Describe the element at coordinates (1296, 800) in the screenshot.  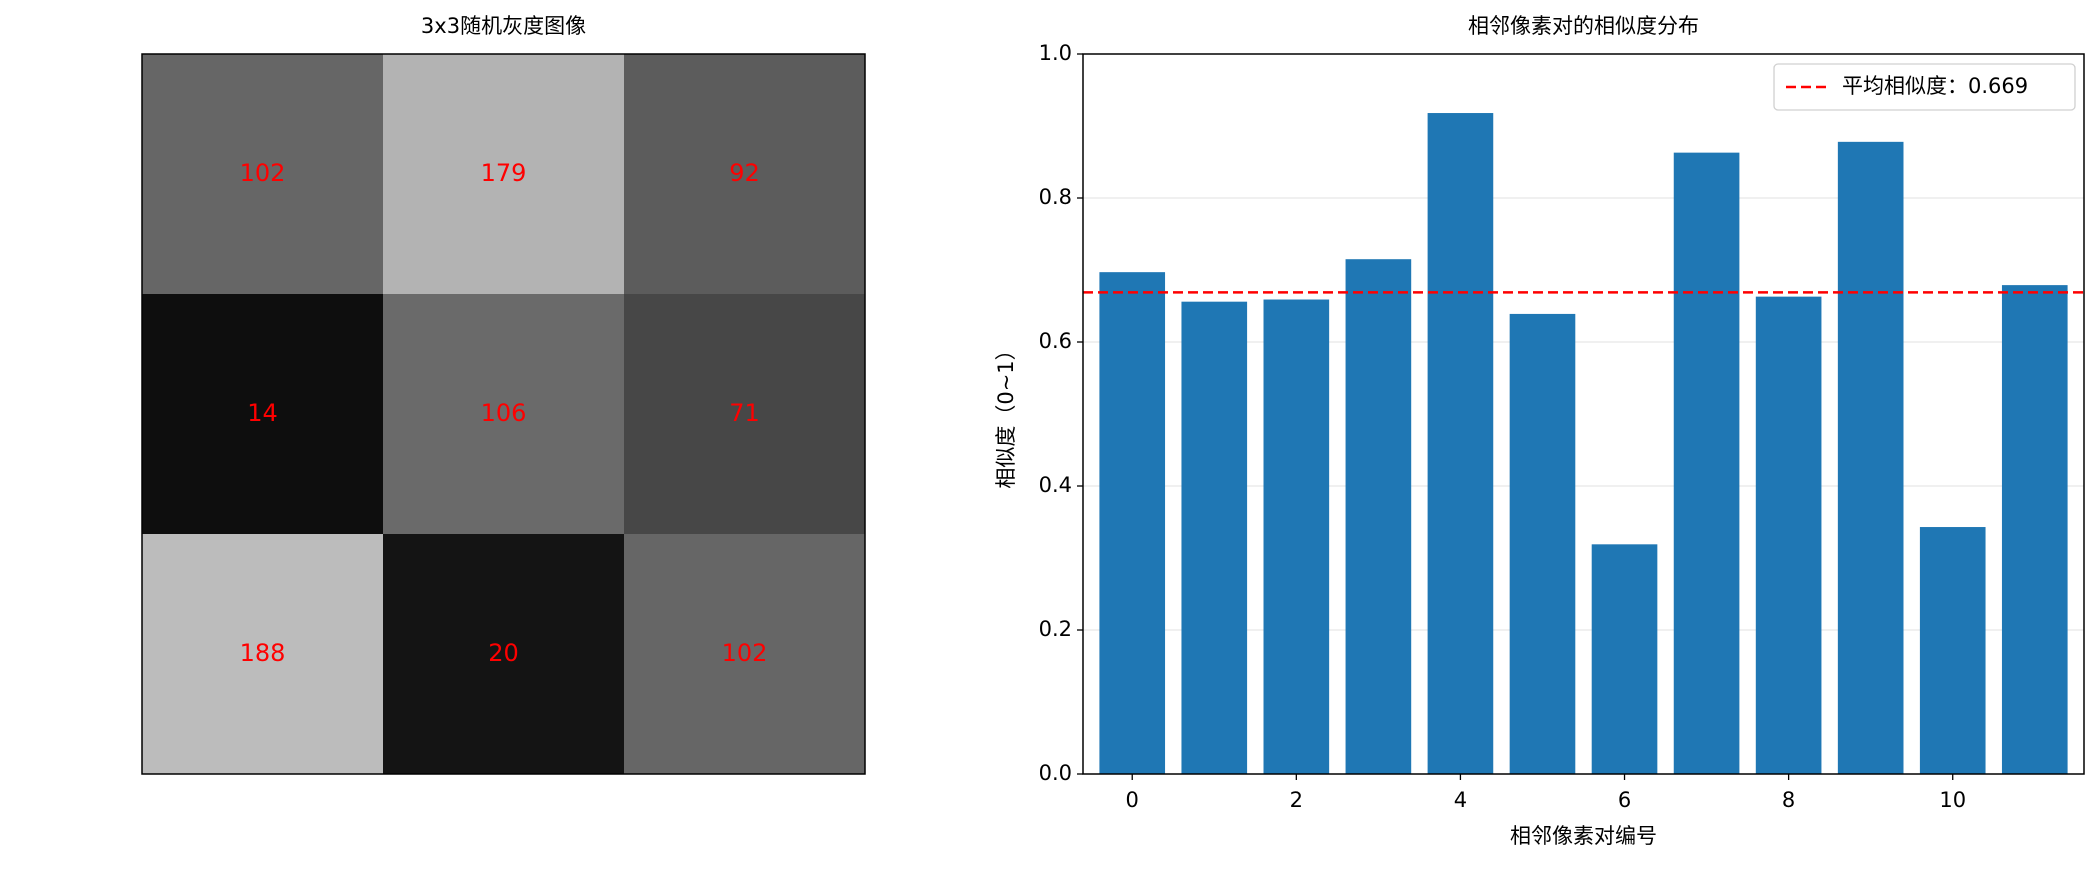
I see `x-tick-label: 2` at that location.